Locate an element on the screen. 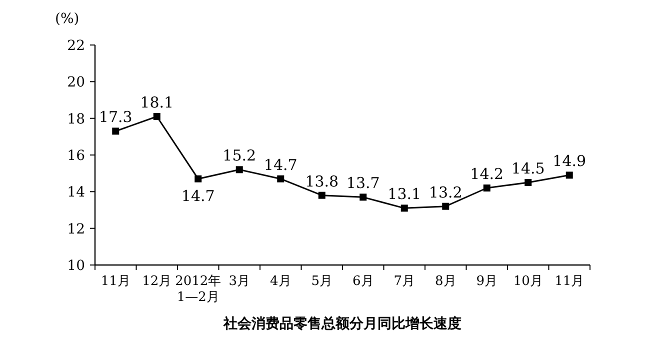  x-tick-label: 5月 is located at coordinates (322, 281).